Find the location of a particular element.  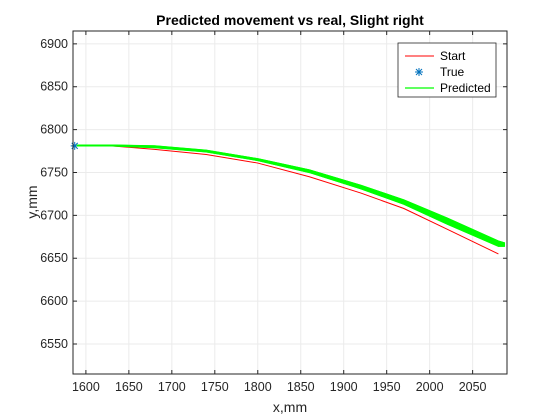

y-tick-label: 6650 is located at coordinates (54, 258).